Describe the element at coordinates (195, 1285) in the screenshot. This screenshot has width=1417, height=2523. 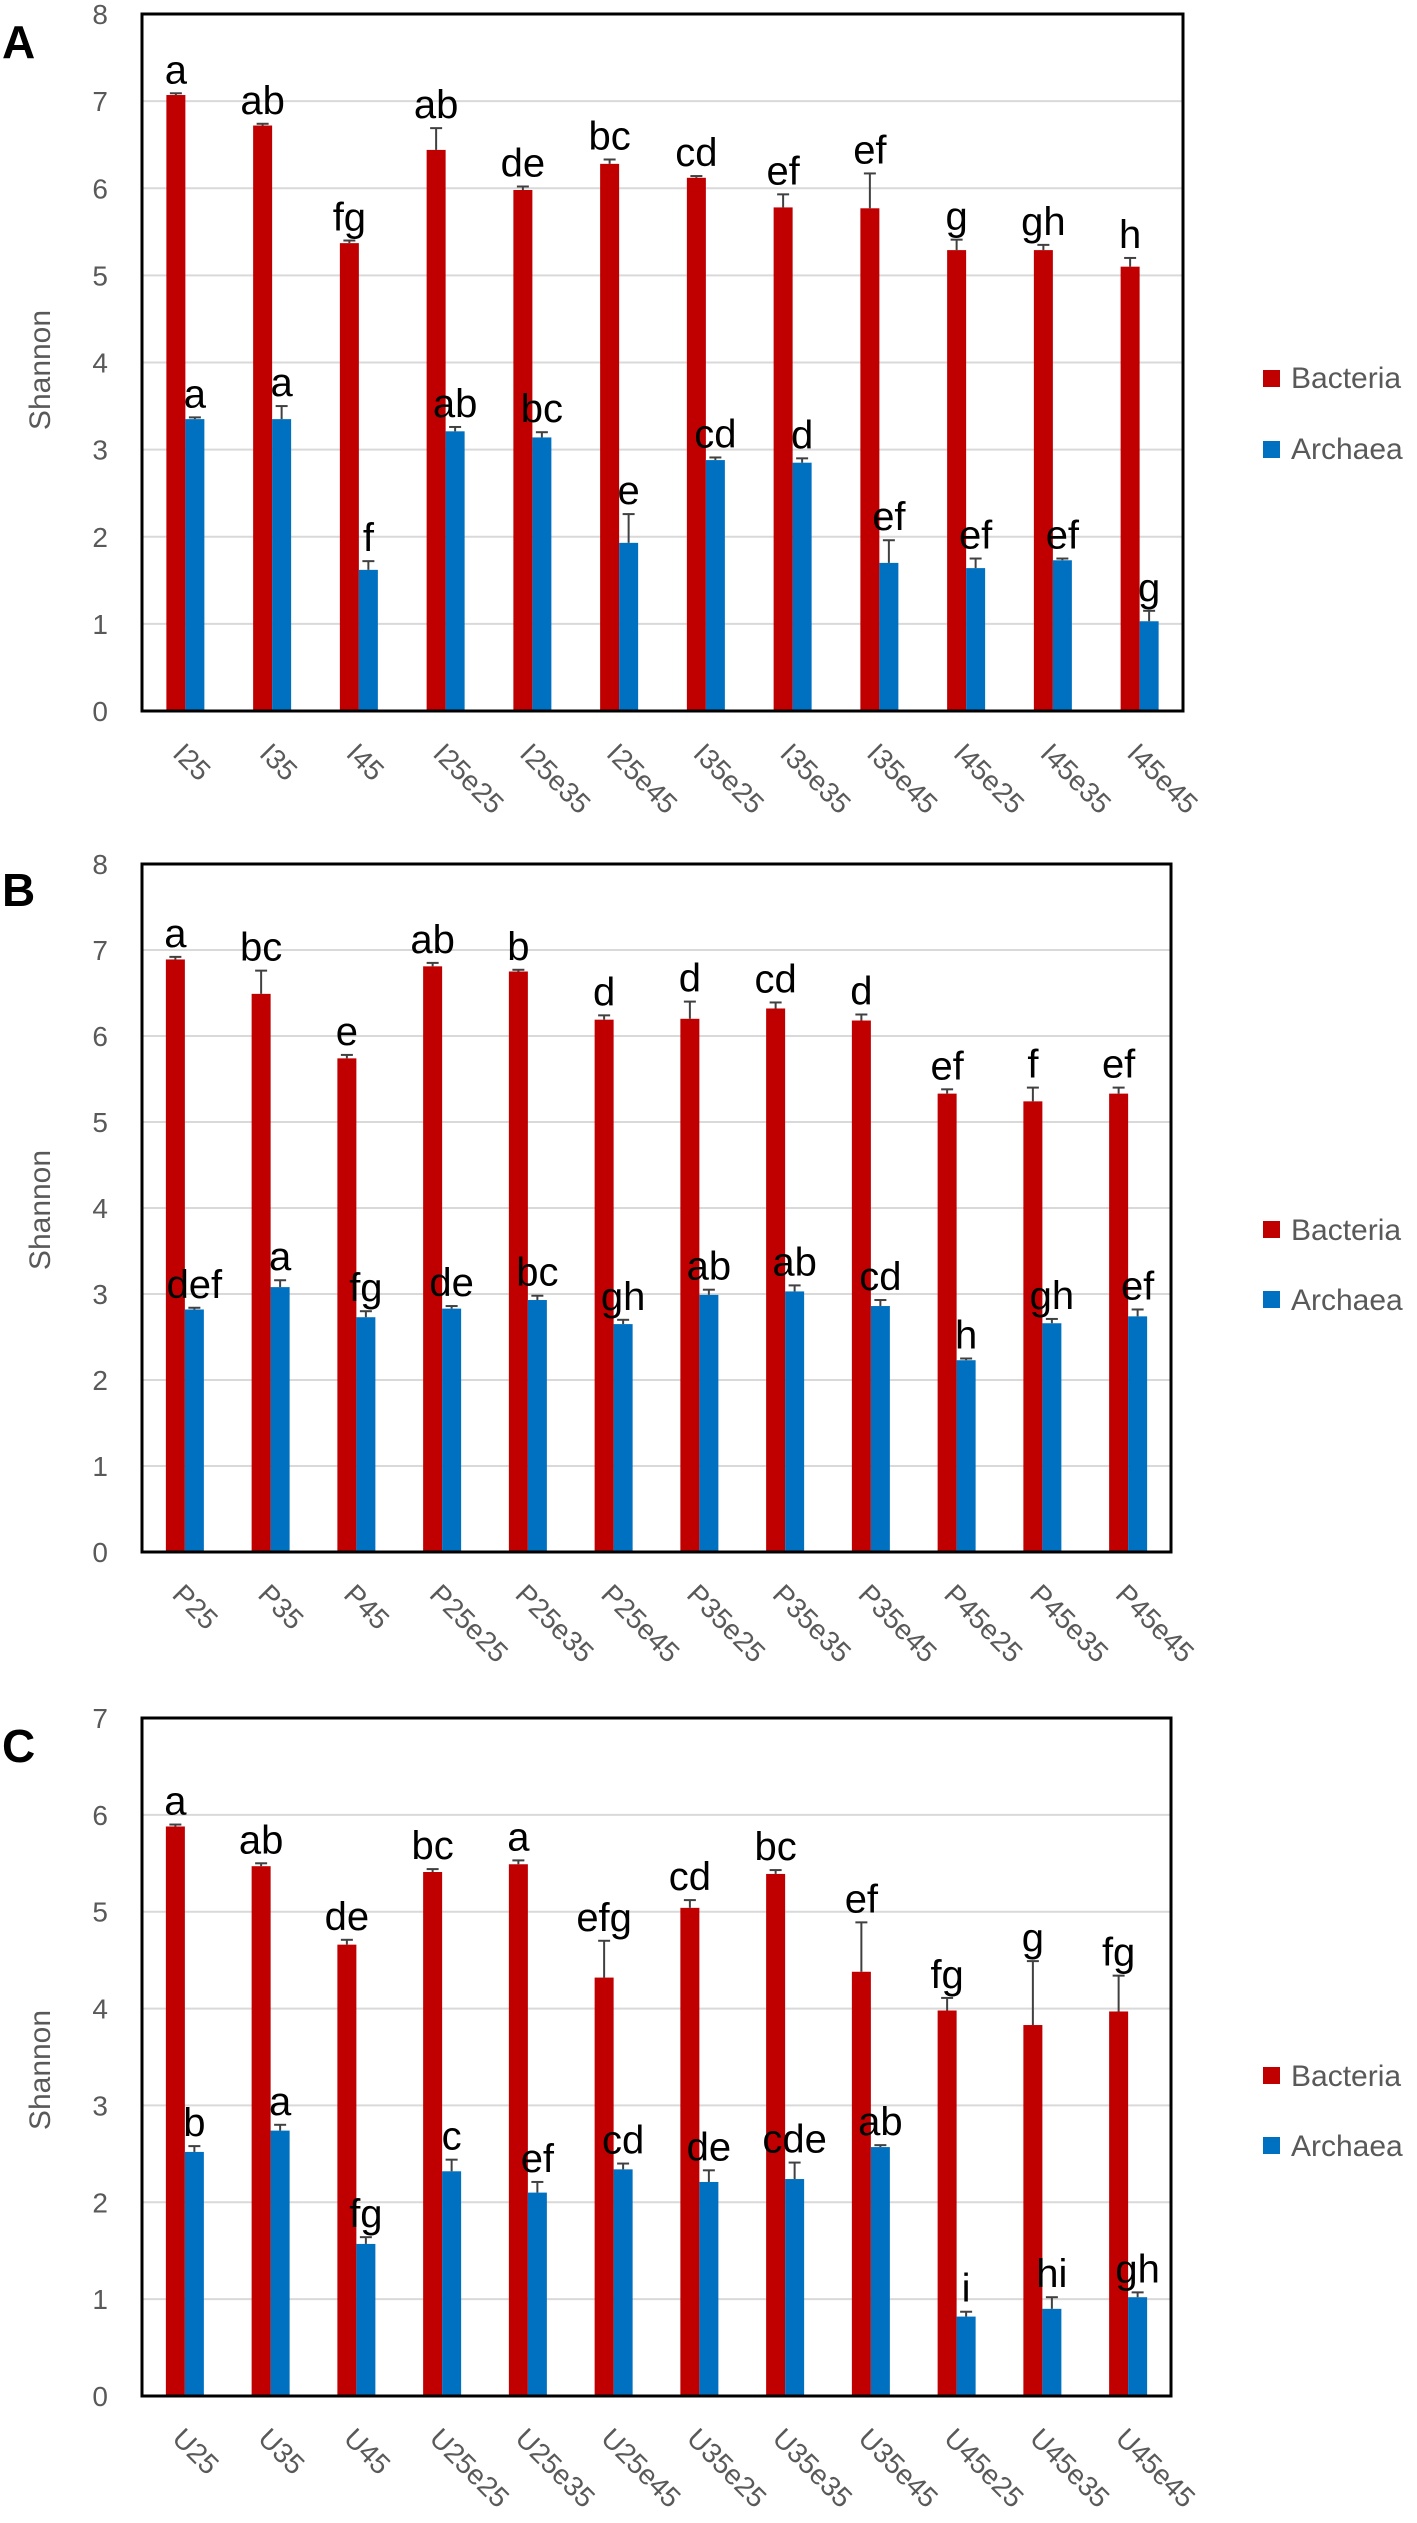
I see `archaea-significance-label: def` at that location.